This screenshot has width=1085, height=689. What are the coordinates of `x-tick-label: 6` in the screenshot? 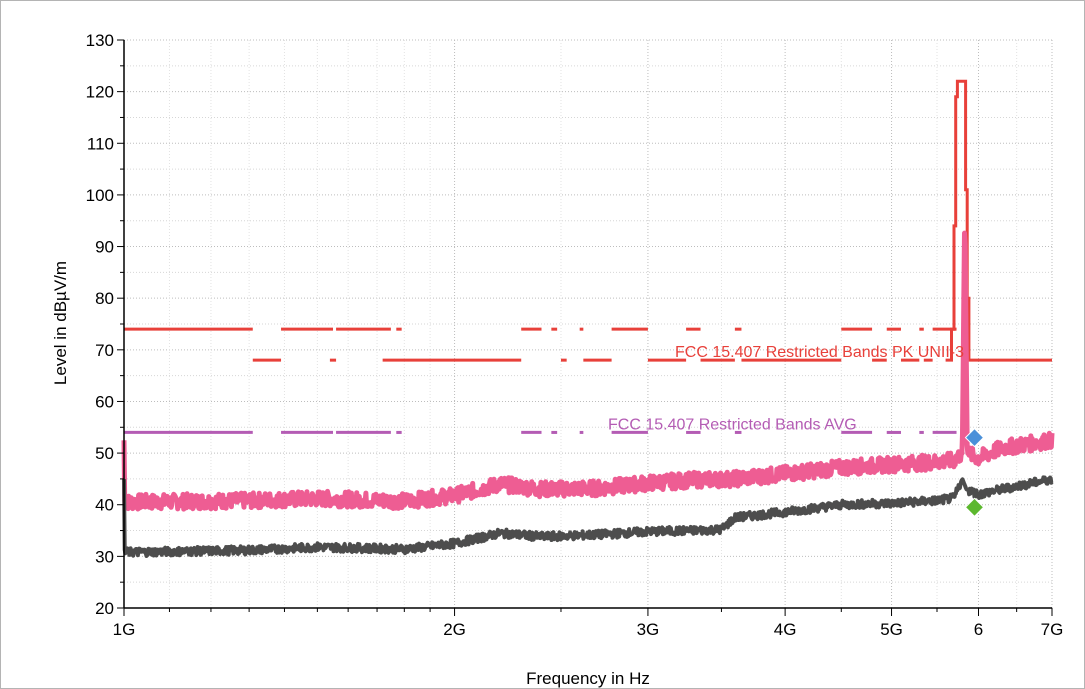 It's located at (978, 629).